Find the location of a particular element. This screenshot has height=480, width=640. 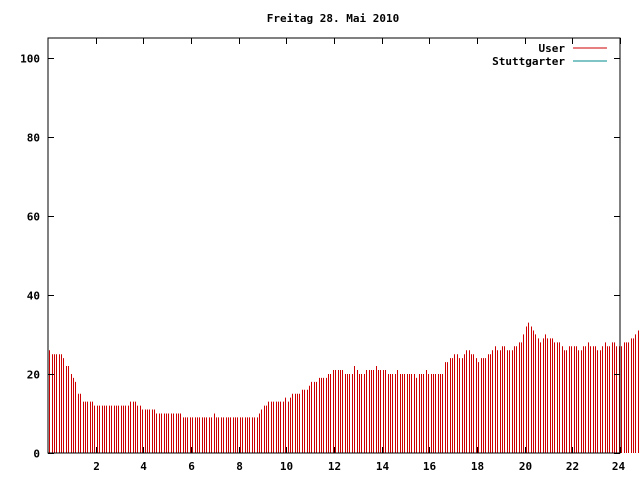

y-tick-label: 0 is located at coordinates (36, 454).